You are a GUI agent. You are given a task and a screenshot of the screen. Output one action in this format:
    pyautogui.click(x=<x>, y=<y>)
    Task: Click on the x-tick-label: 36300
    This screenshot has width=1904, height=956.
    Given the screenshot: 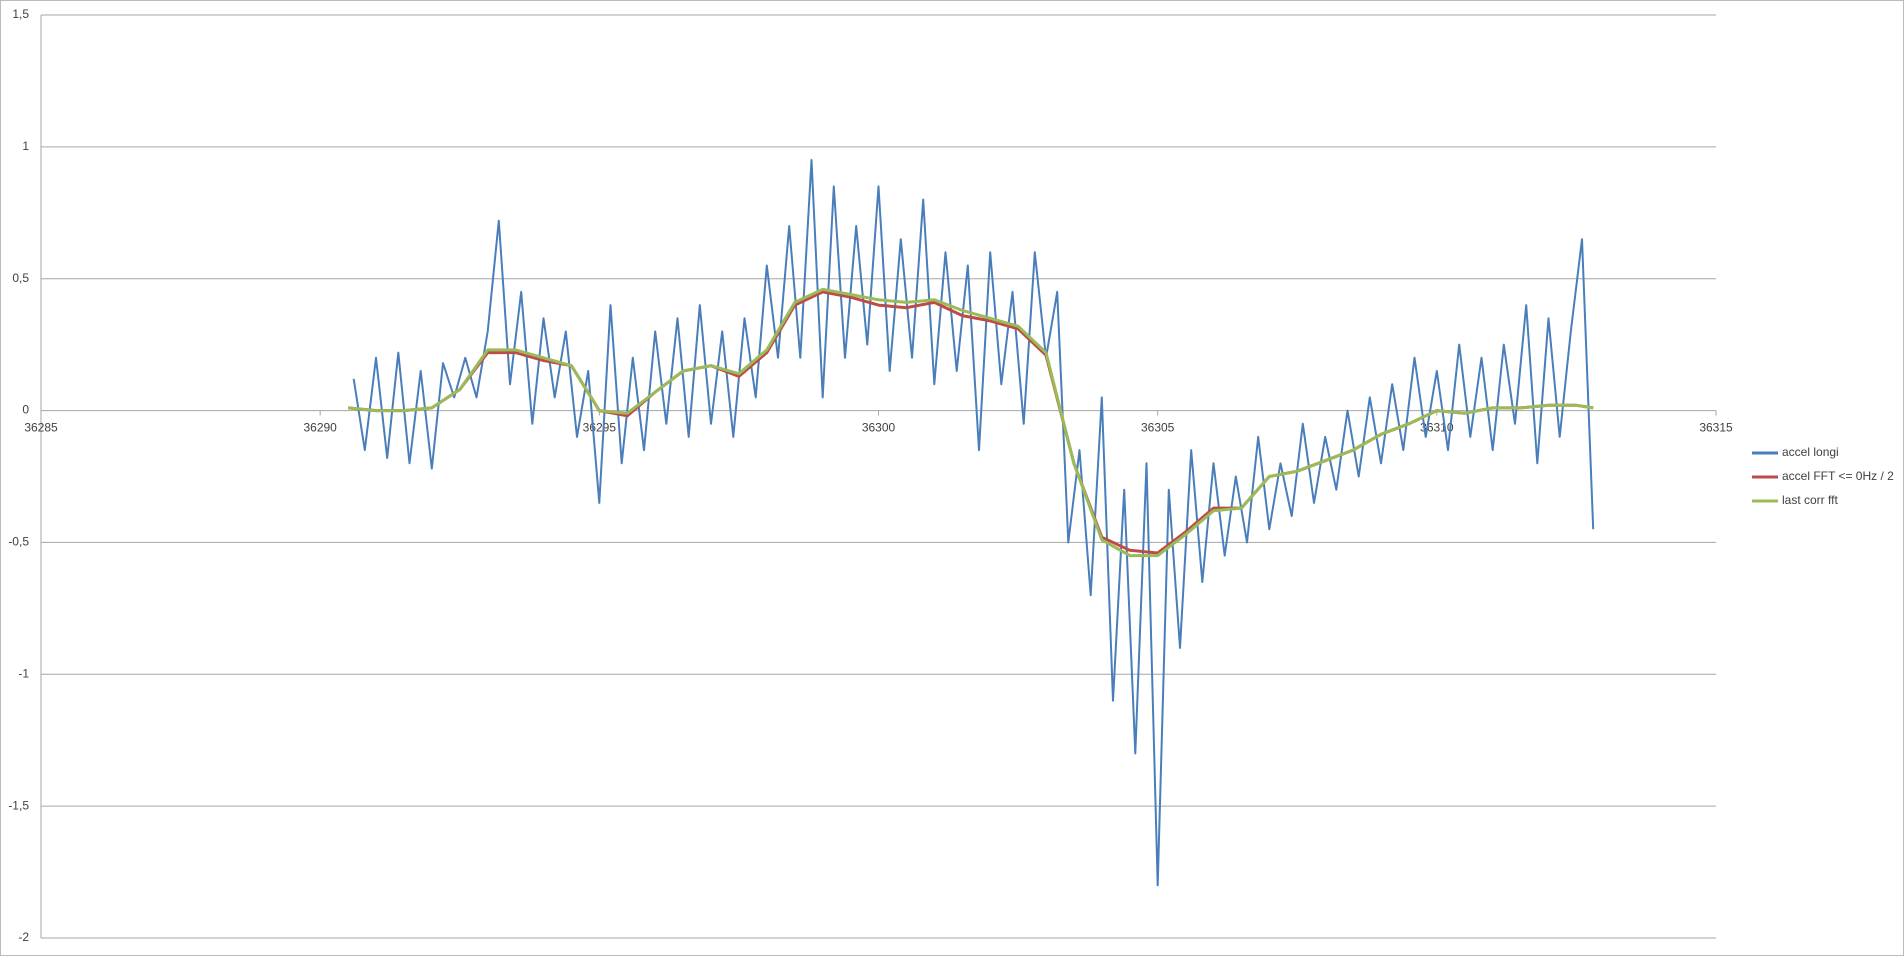 What is the action you would take?
    pyautogui.click(x=879, y=428)
    